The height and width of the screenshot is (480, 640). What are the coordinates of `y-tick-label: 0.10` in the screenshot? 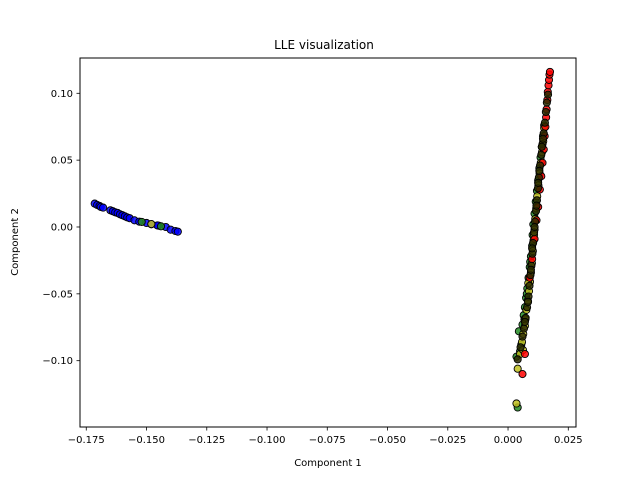 It's located at (62, 94).